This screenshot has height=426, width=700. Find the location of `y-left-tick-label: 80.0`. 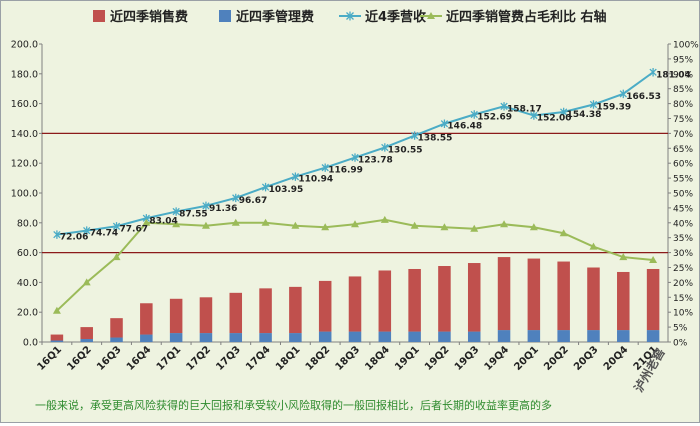

y-left-tick-label: 80.0 is located at coordinates (27, 223).